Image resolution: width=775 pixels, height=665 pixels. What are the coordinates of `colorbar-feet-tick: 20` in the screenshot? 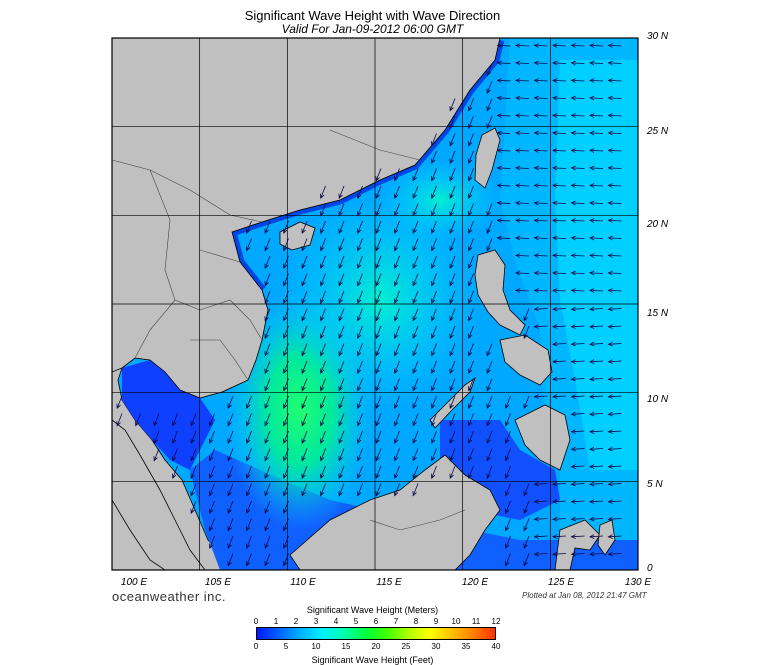 It's located at (376, 646).